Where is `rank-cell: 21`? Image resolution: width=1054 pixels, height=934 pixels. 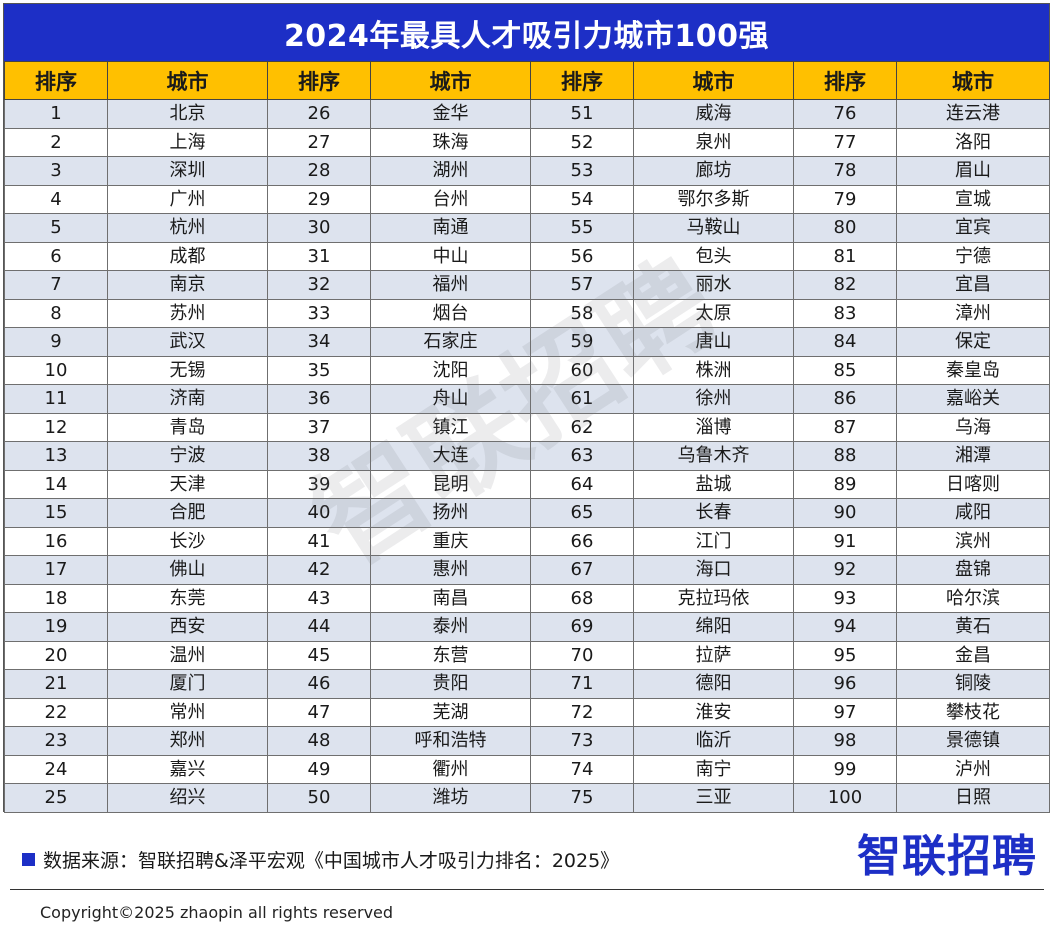
rank-cell: 21 is located at coordinates (56, 684).